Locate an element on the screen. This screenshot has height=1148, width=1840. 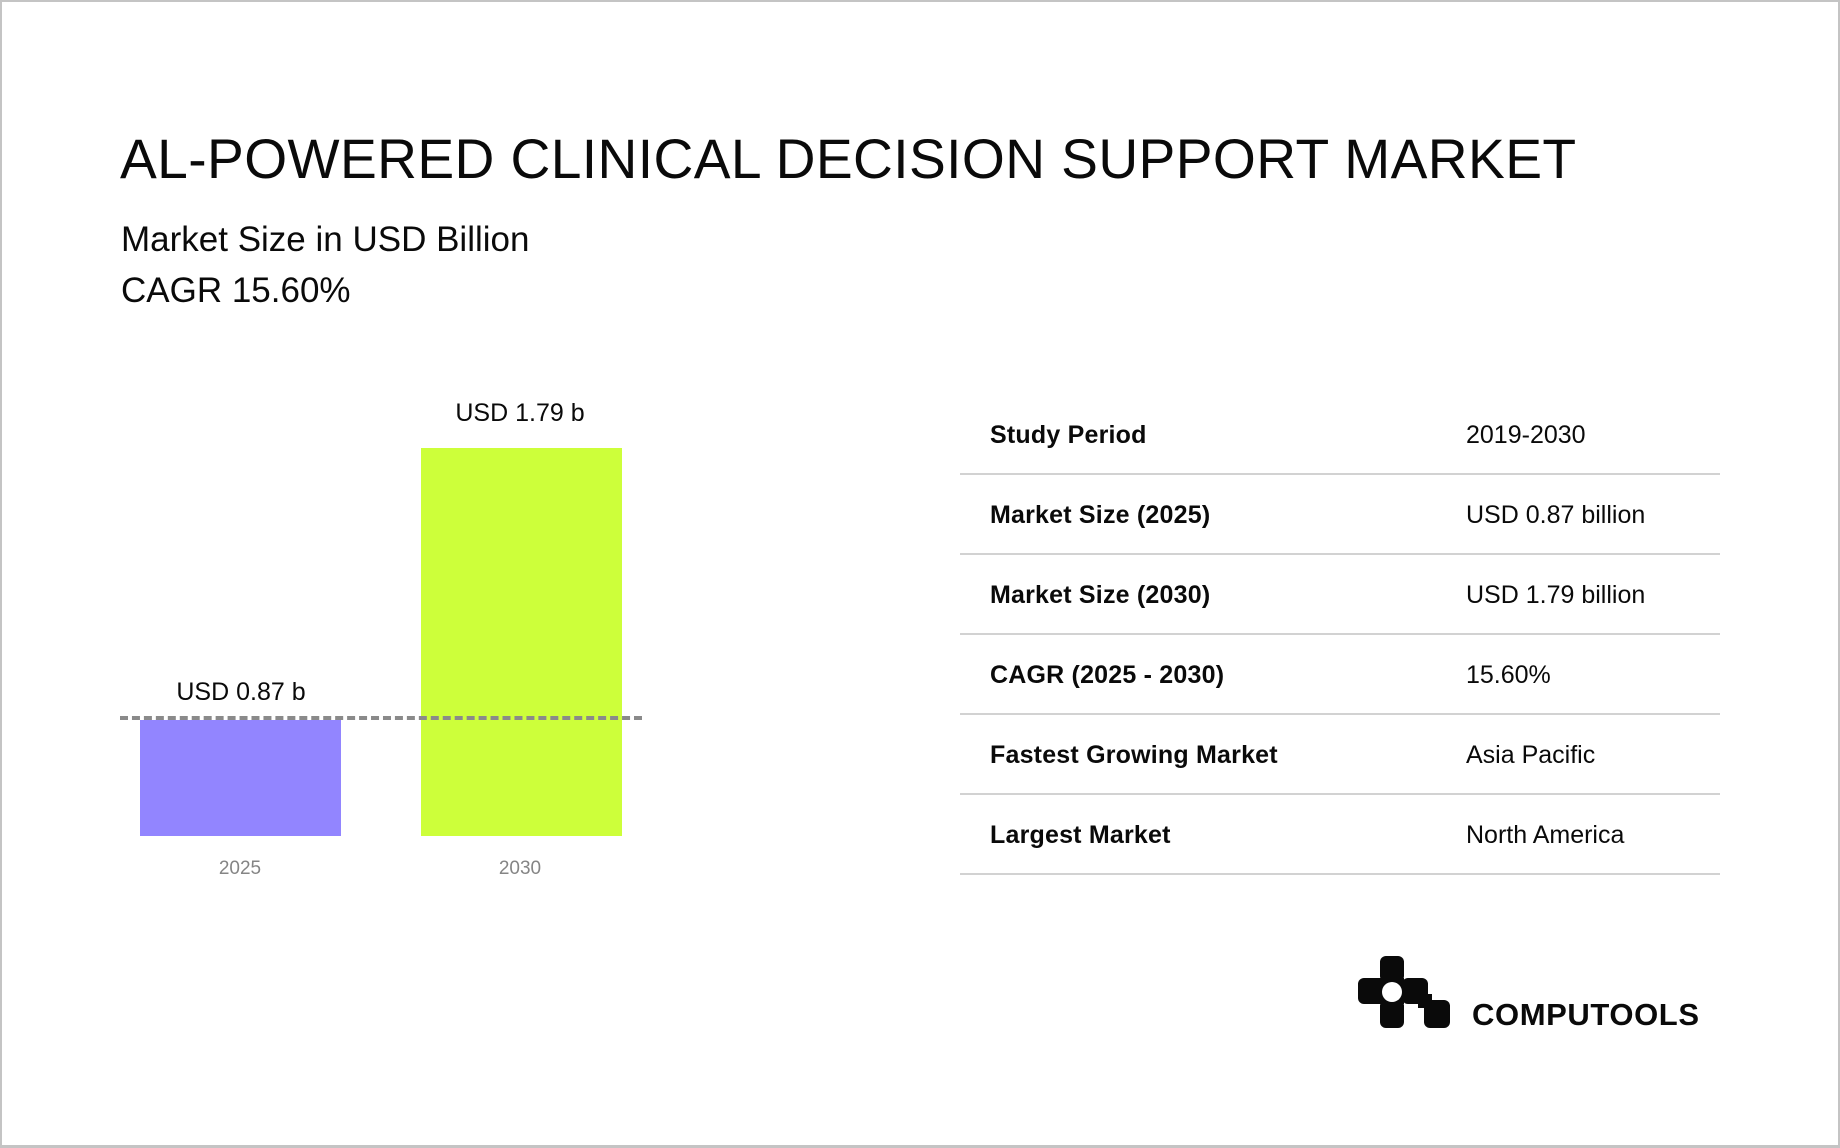
table-row: Fastest Growing Market Asia Pacific is located at coordinates (1340, 755).